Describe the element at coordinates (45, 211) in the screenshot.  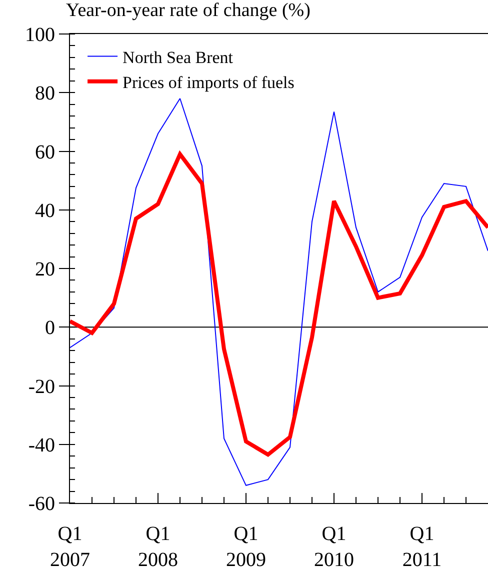
I see `y-tick-label: 40` at that location.